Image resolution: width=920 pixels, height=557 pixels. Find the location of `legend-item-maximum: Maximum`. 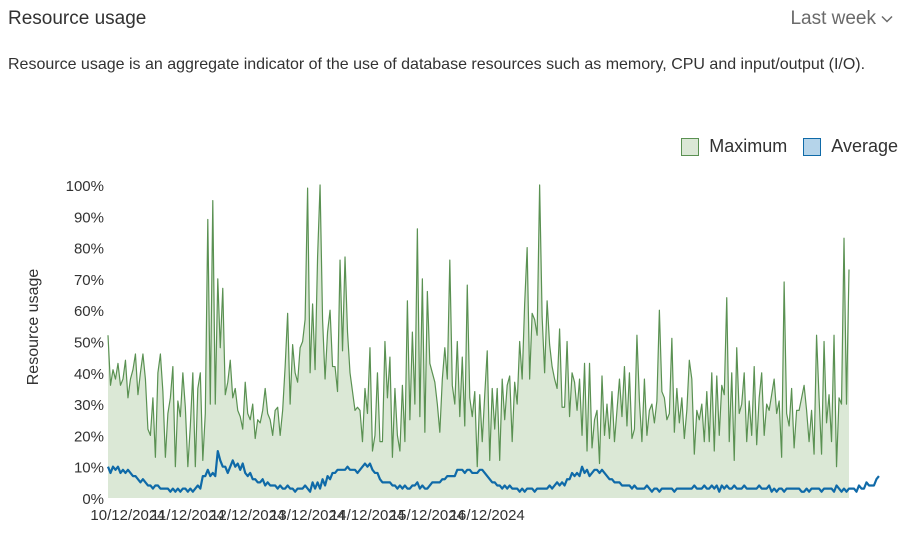

legend-item-maximum: Maximum is located at coordinates (734, 146).